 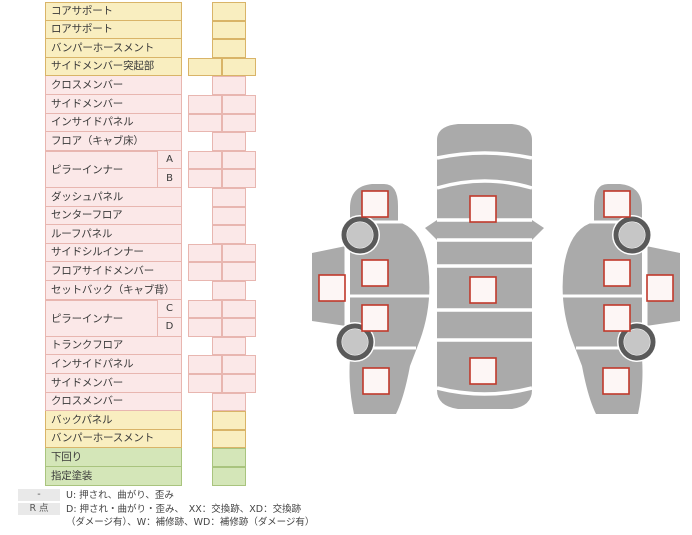 I want to click on legend-row-u: - U: 押され、曲がり、歪み, so click(x=198, y=496).